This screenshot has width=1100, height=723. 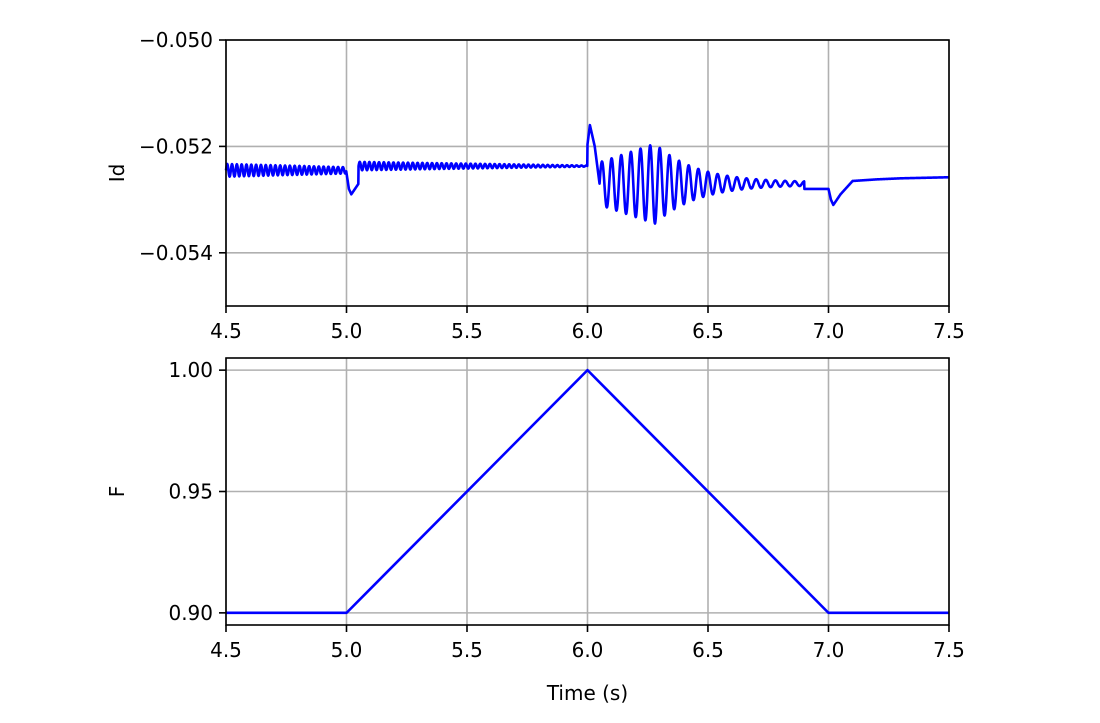 What do you see at coordinates (117, 492) in the screenshot?
I see `y-axis-label: F` at bounding box center [117, 492].